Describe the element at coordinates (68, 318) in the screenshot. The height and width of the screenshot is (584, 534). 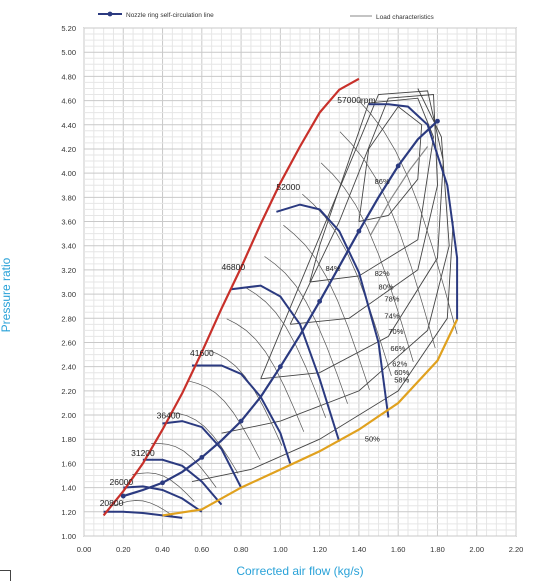
I see `y-tick-label: 2.80` at that location.